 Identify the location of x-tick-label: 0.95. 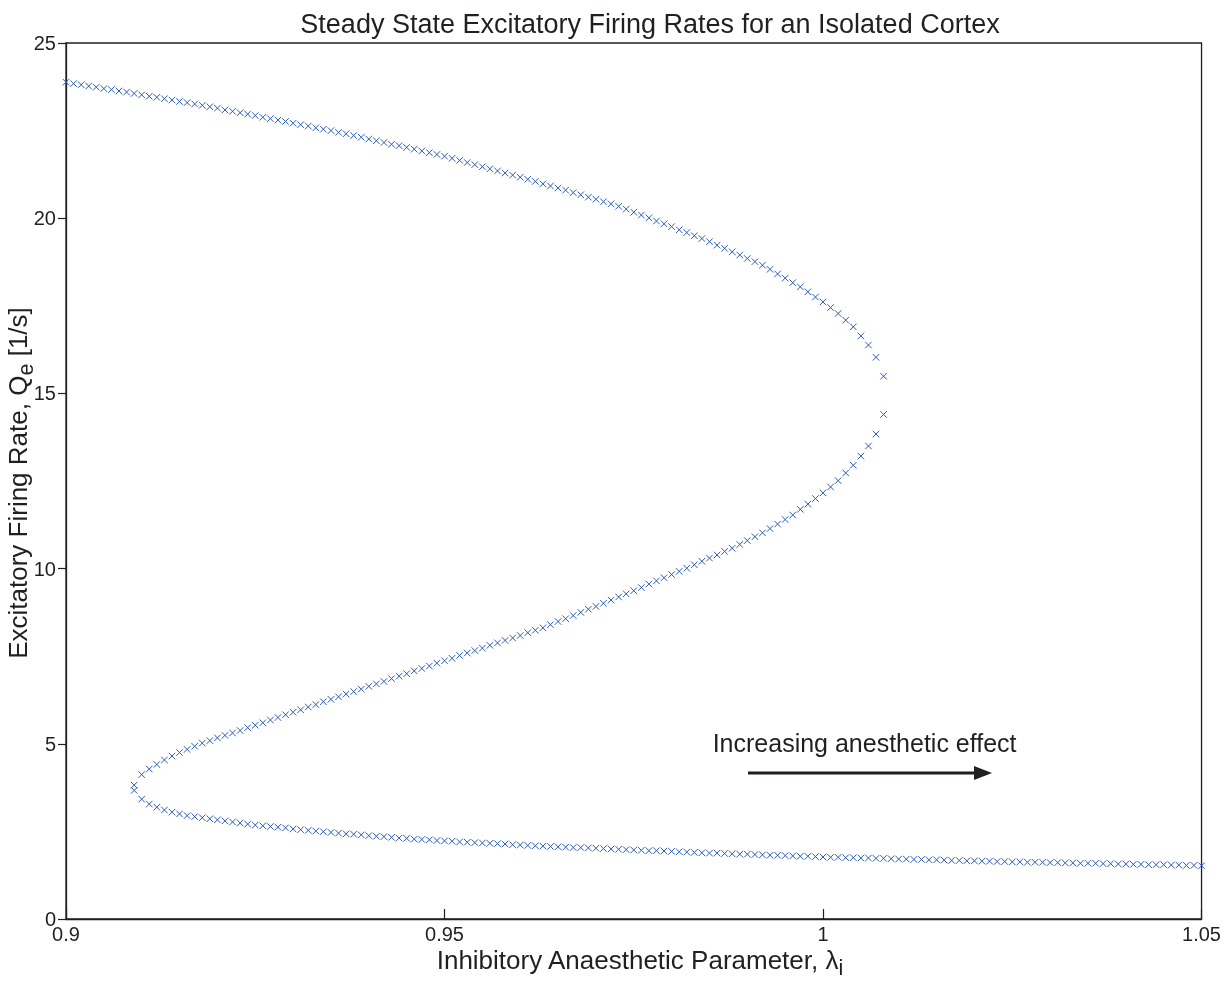
(444, 934).